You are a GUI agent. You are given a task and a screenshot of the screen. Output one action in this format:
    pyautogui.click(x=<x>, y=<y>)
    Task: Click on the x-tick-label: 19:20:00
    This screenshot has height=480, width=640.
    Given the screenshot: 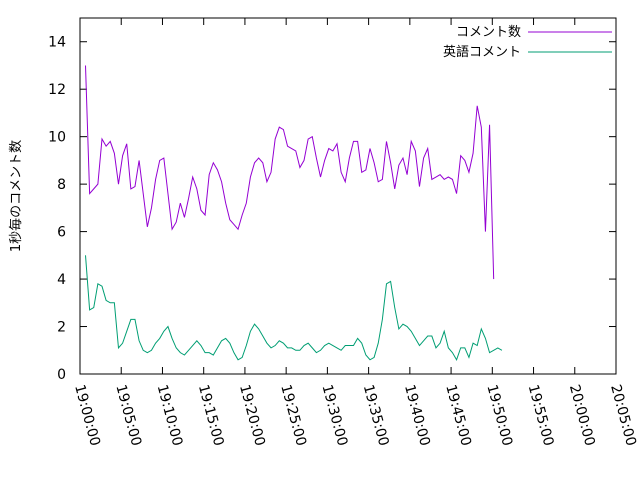 What is the action you would take?
    pyautogui.click(x=252, y=415)
    